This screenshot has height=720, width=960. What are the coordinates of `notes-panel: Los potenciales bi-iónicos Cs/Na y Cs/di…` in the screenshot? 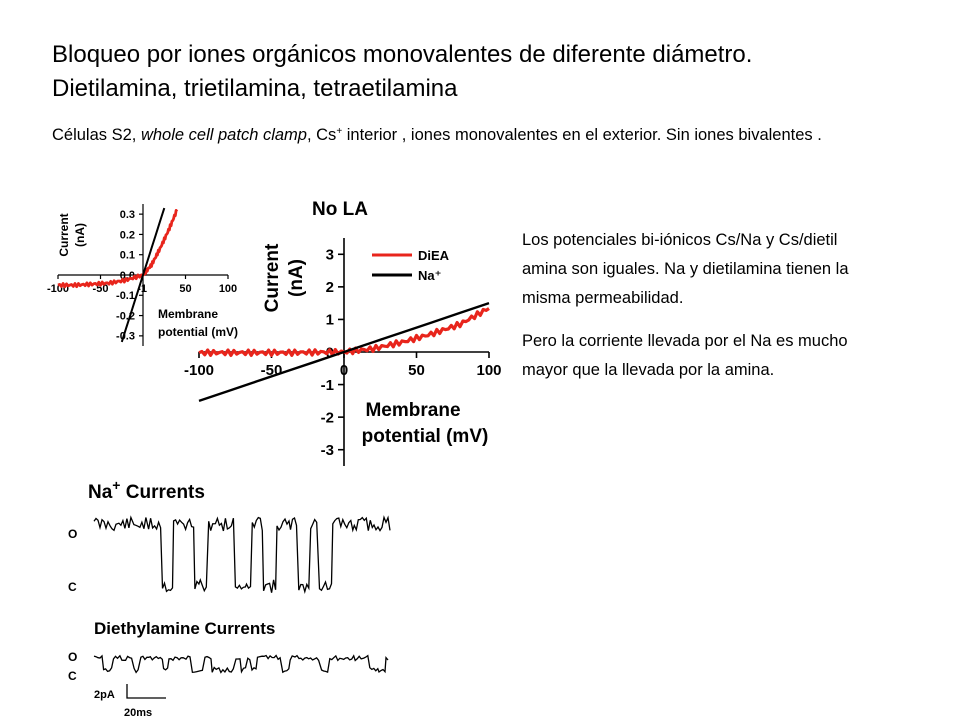 It's located at (702, 312).